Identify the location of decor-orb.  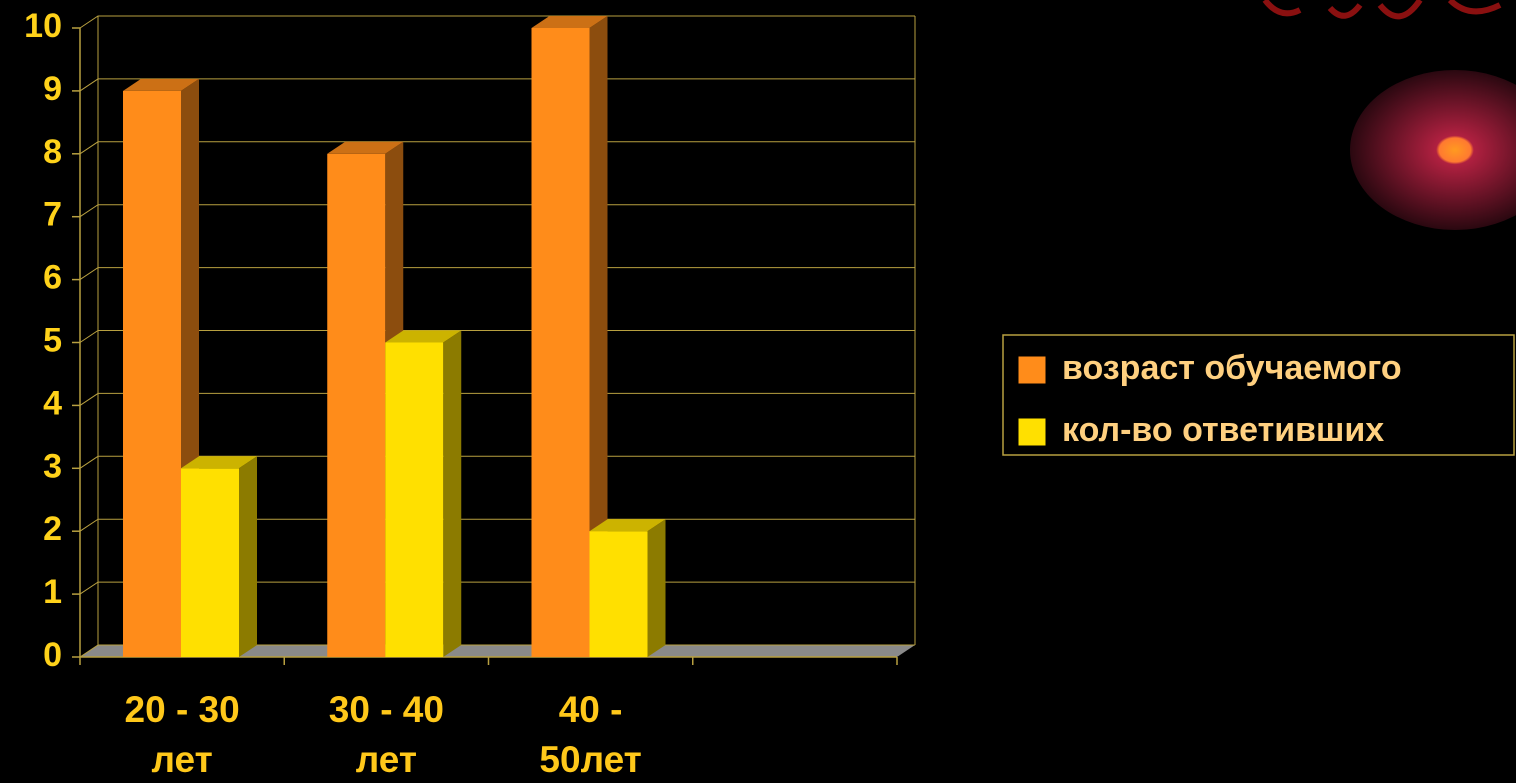
(1433, 150).